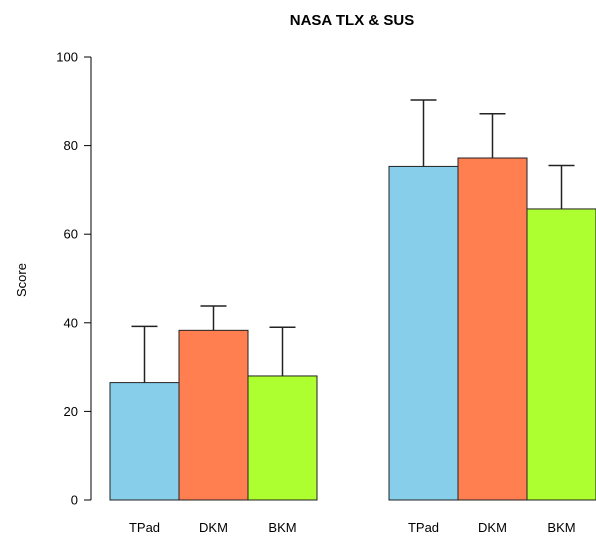  I want to click on y-axis: 0 20 40 60 80 100, so click(74, 279).